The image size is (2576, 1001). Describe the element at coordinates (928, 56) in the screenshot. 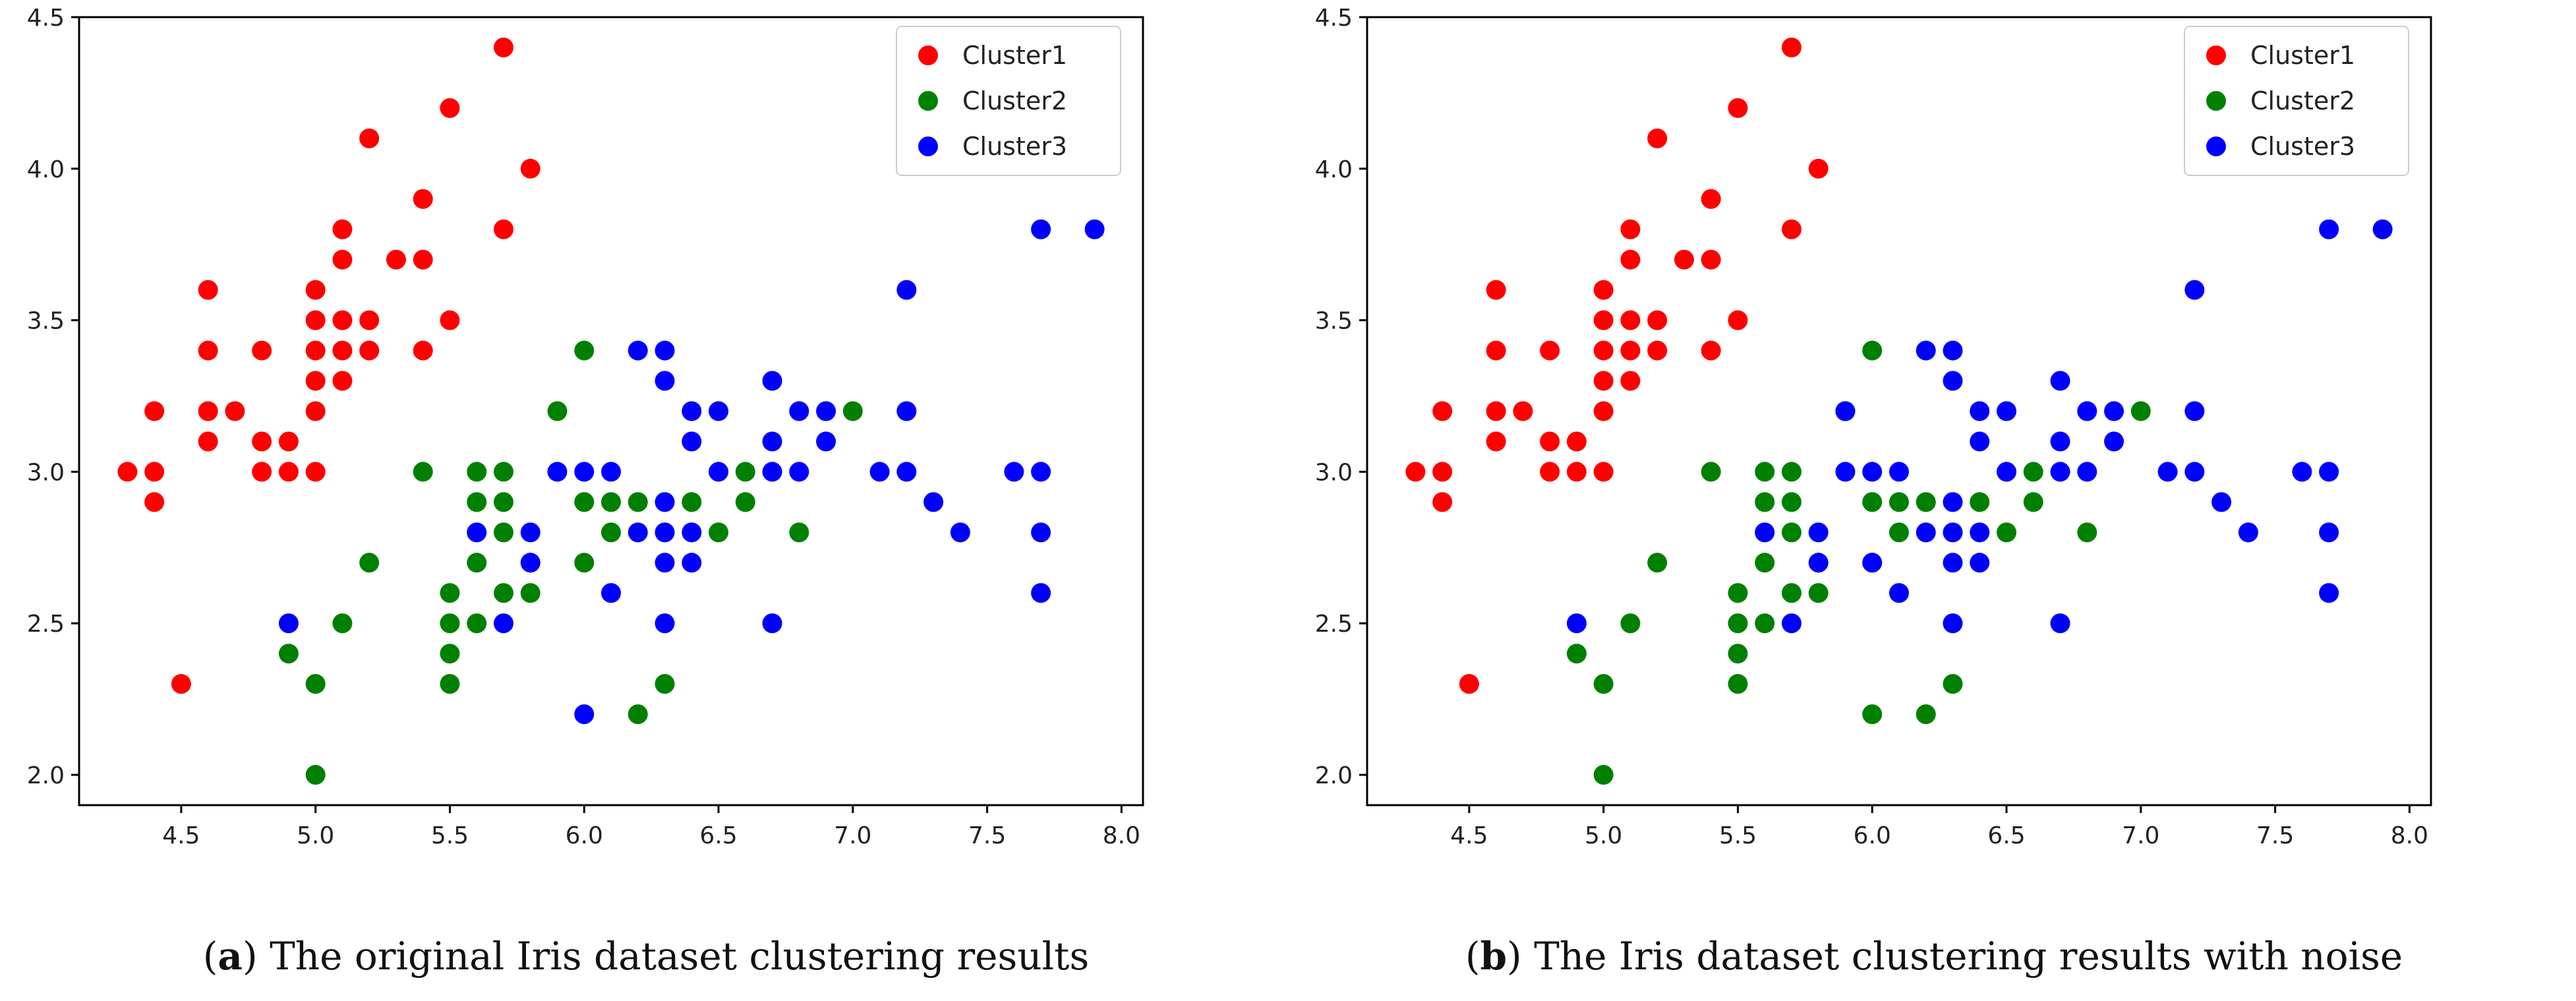

I see `legend-marker-cluster1` at that location.